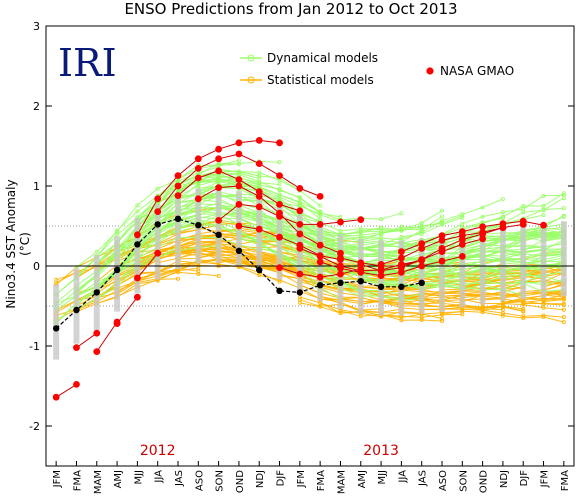 The width and height of the screenshot is (582, 502). Describe the element at coordinates (382, 477) in the screenshot. I see `x-tick-label: MJJ` at that location.